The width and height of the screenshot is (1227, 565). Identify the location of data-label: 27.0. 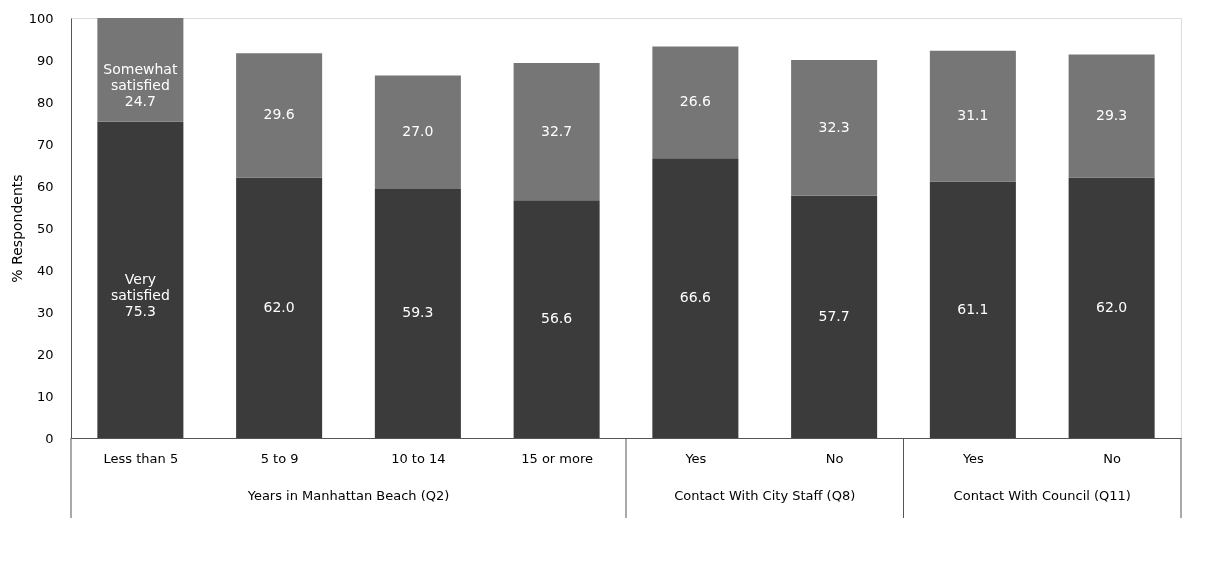
(418, 131).